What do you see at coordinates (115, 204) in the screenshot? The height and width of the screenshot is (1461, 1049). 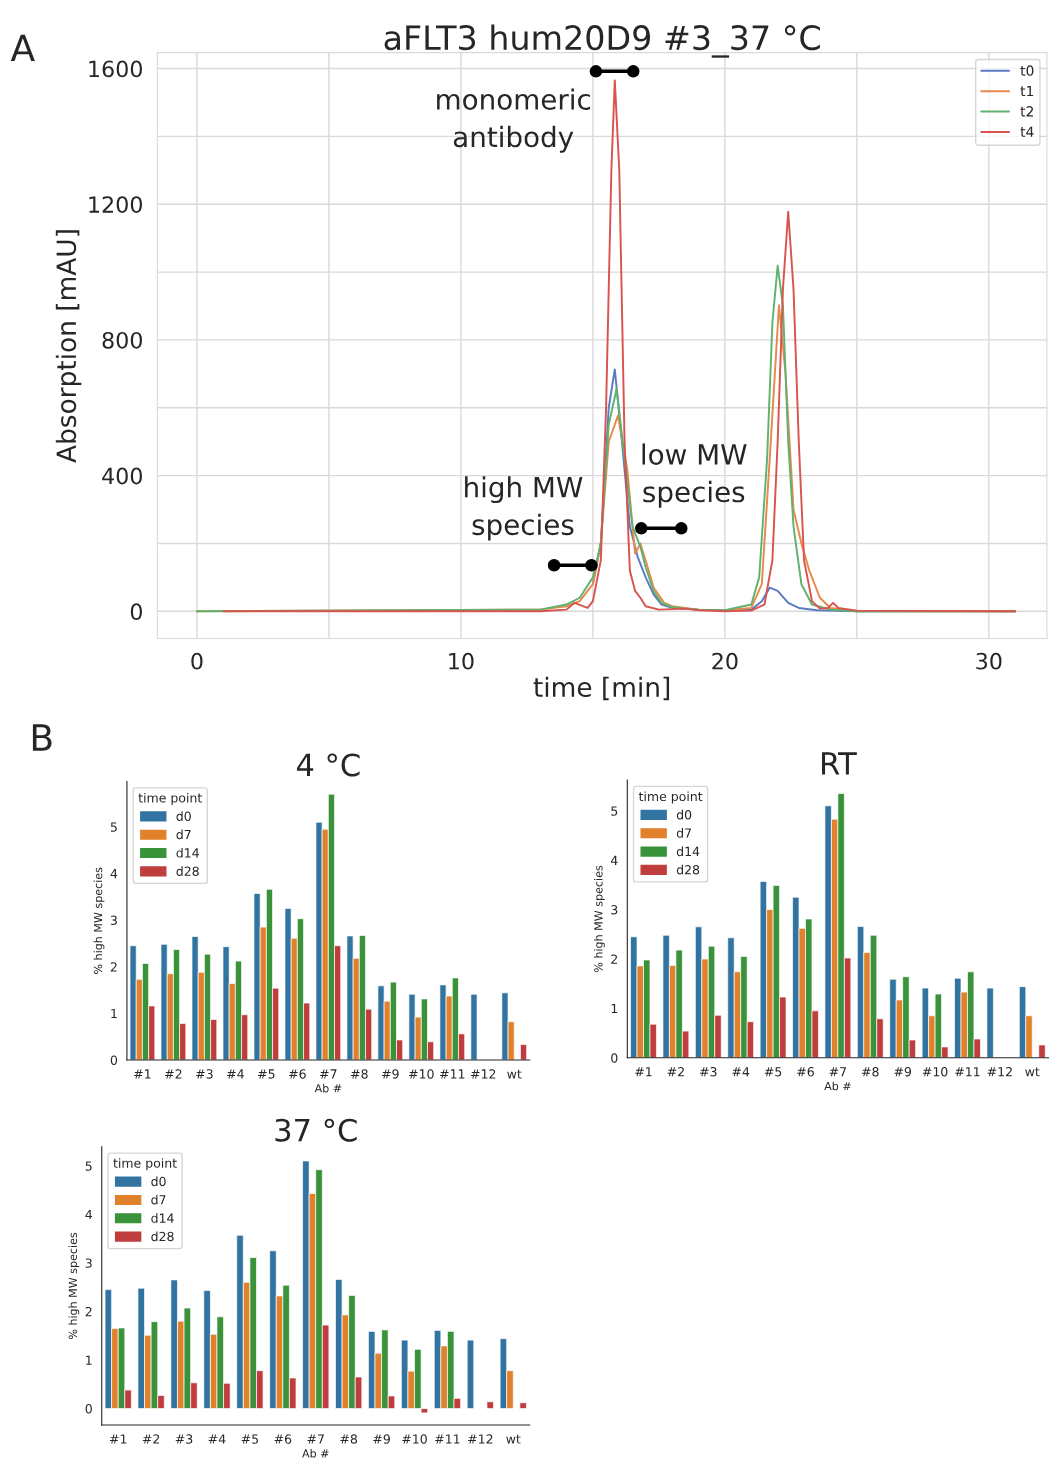 I see `y-tick-label: 1200` at bounding box center [115, 204].